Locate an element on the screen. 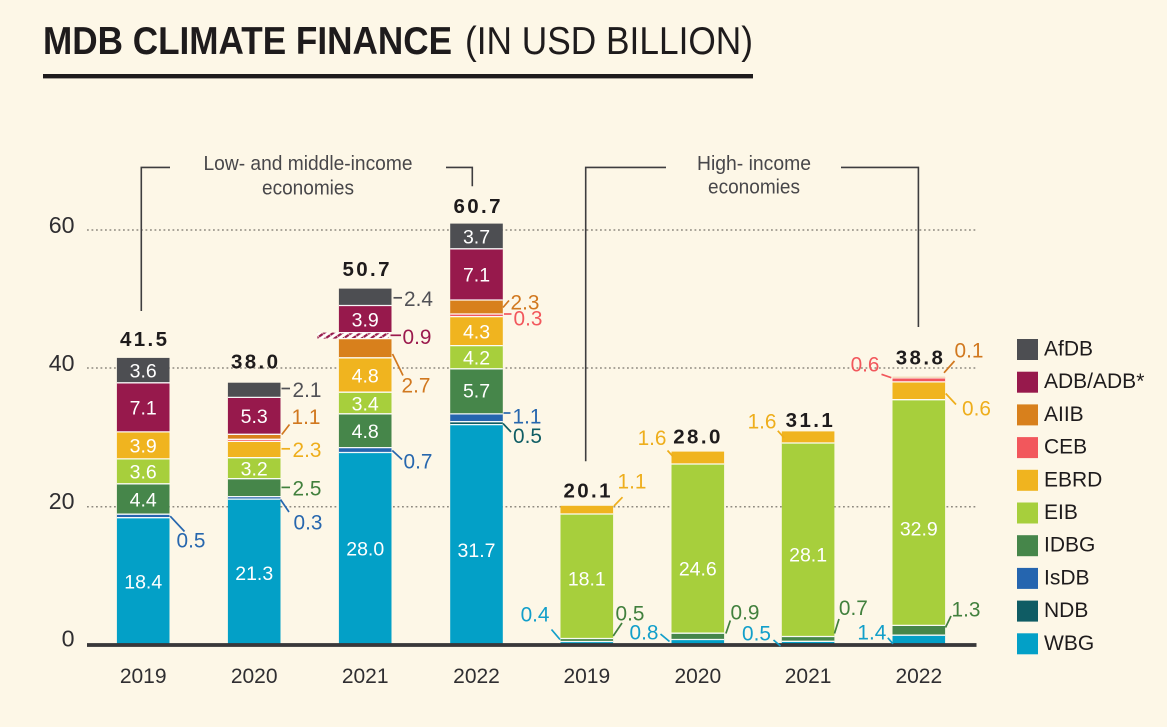  svg-text: 1.4 is located at coordinates (871, 633).